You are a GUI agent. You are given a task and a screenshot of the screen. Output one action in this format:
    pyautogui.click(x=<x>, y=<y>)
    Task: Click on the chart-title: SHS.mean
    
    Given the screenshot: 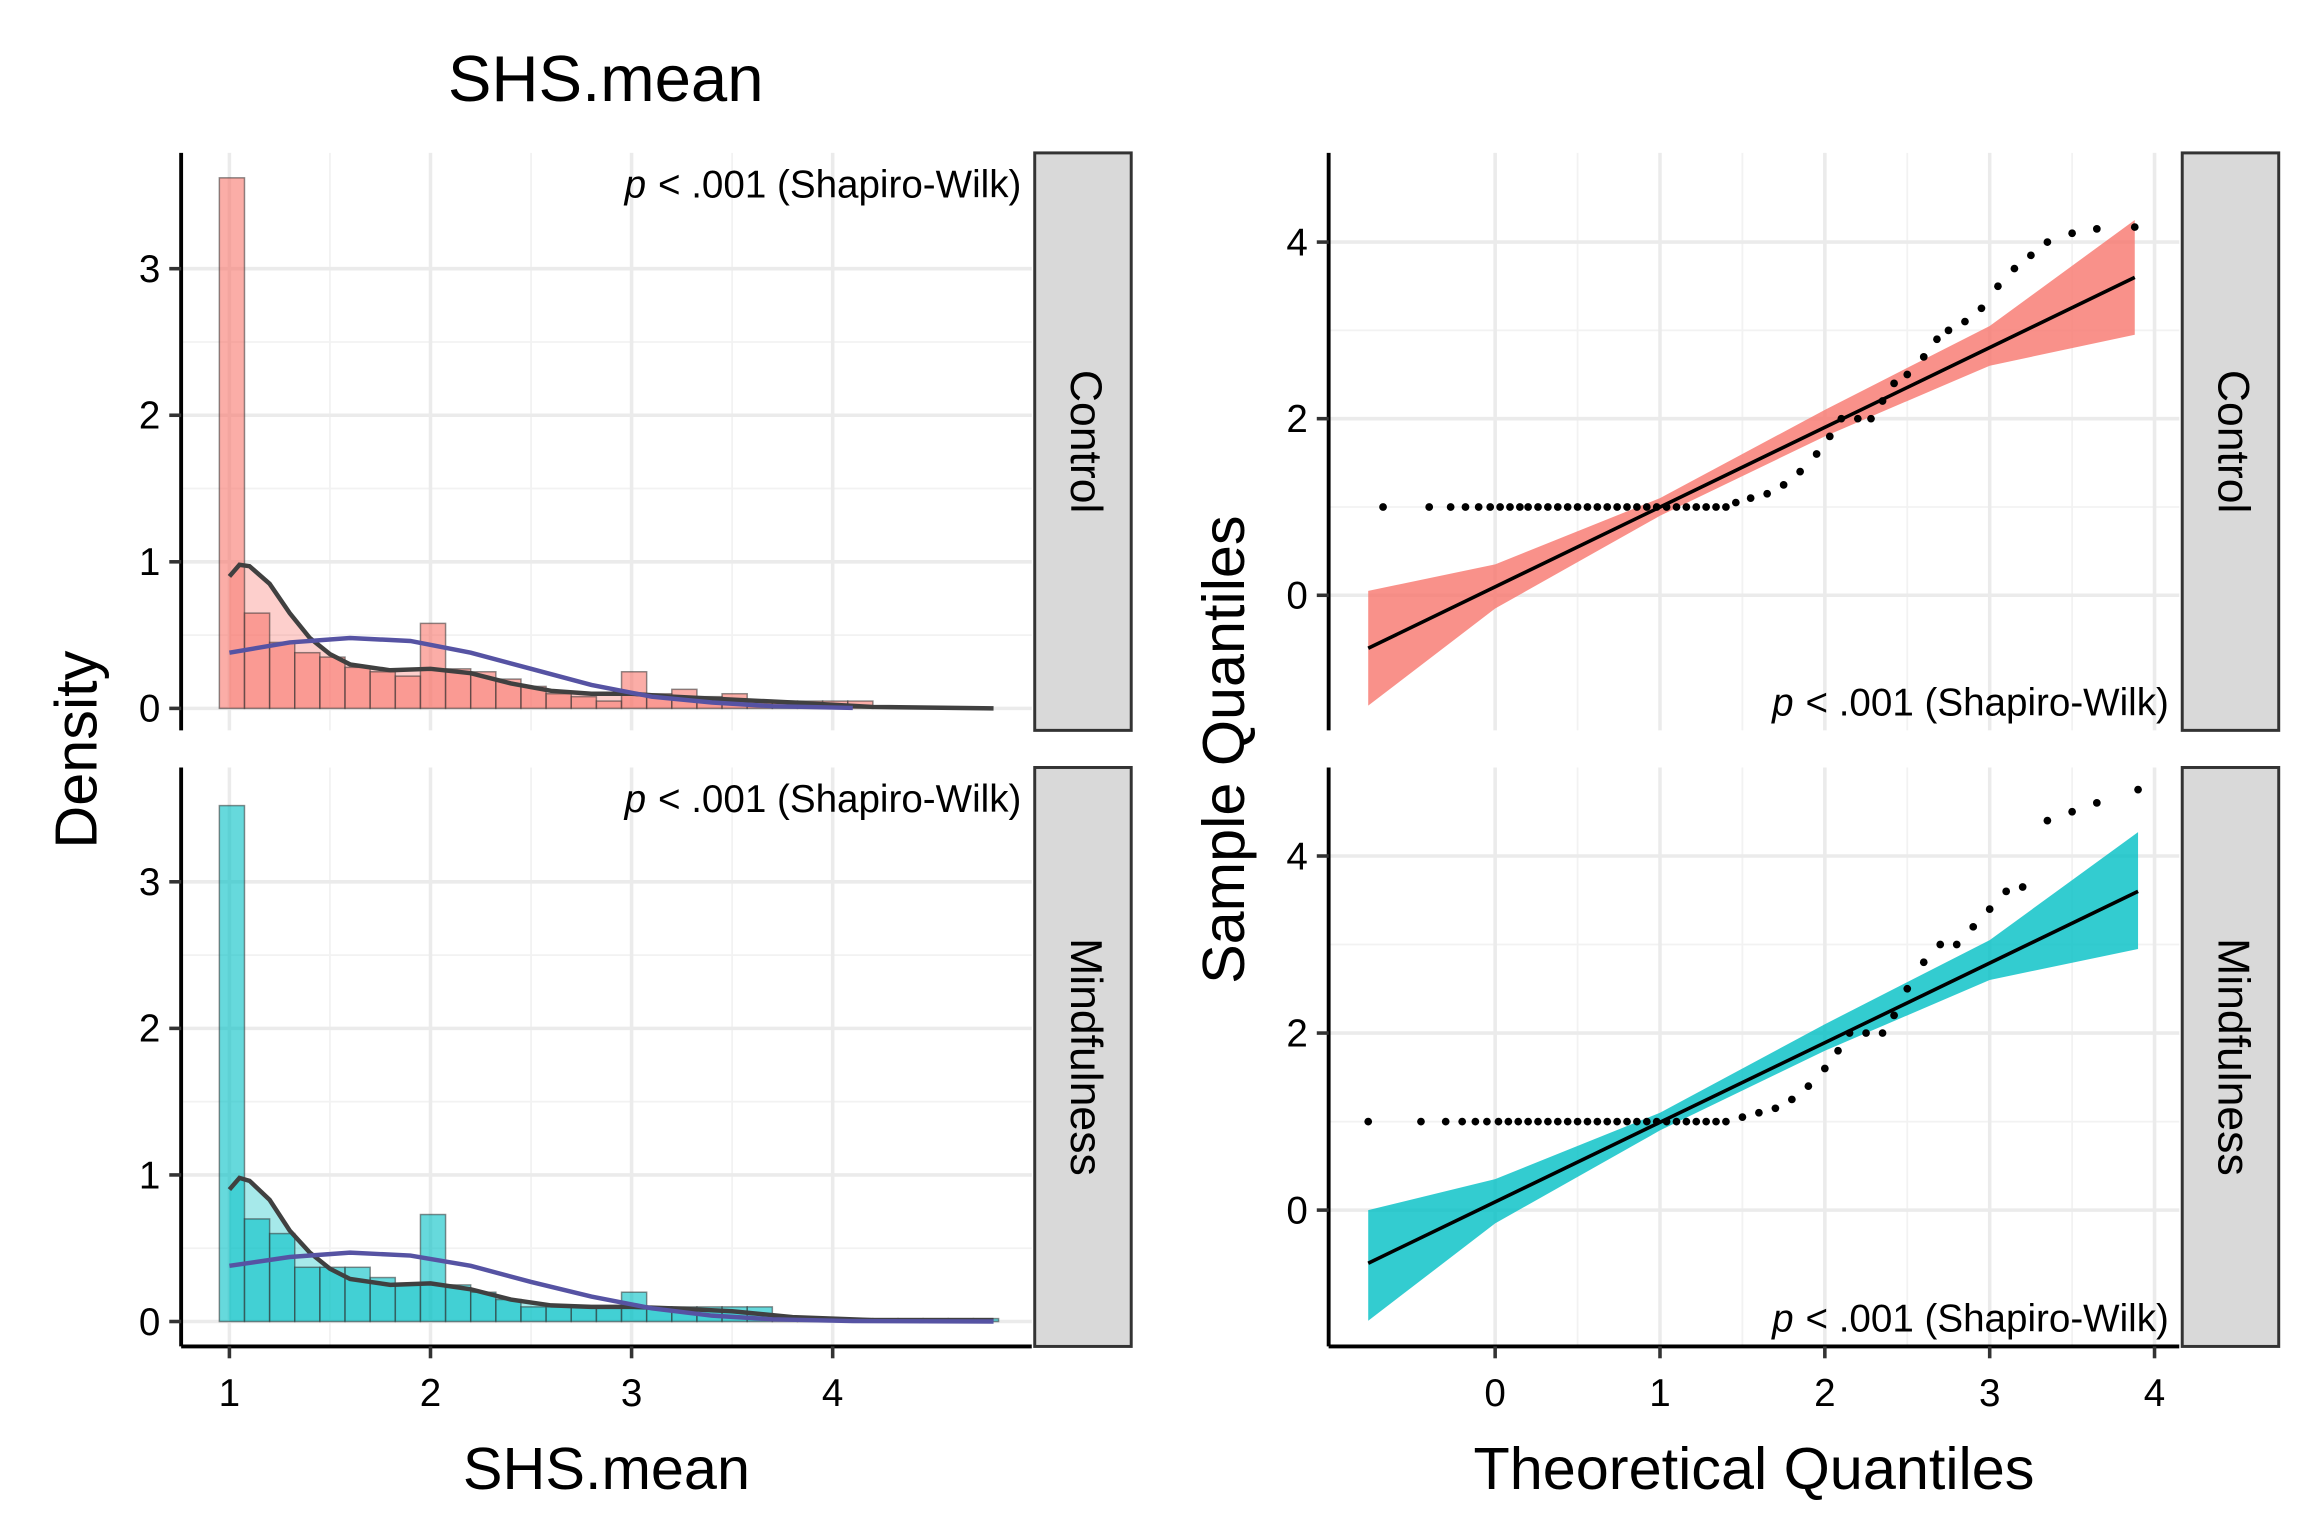 What is the action you would take?
    pyautogui.click(x=606, y=78)
    